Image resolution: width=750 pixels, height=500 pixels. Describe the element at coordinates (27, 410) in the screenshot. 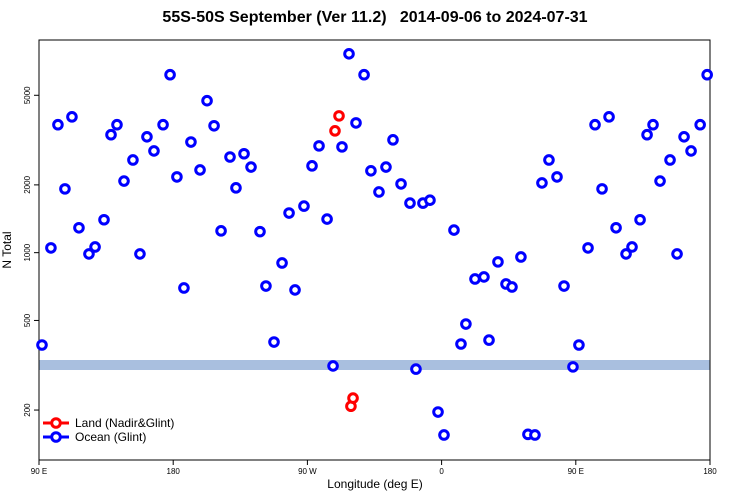

I see `y-tick-label: 200` at that location.